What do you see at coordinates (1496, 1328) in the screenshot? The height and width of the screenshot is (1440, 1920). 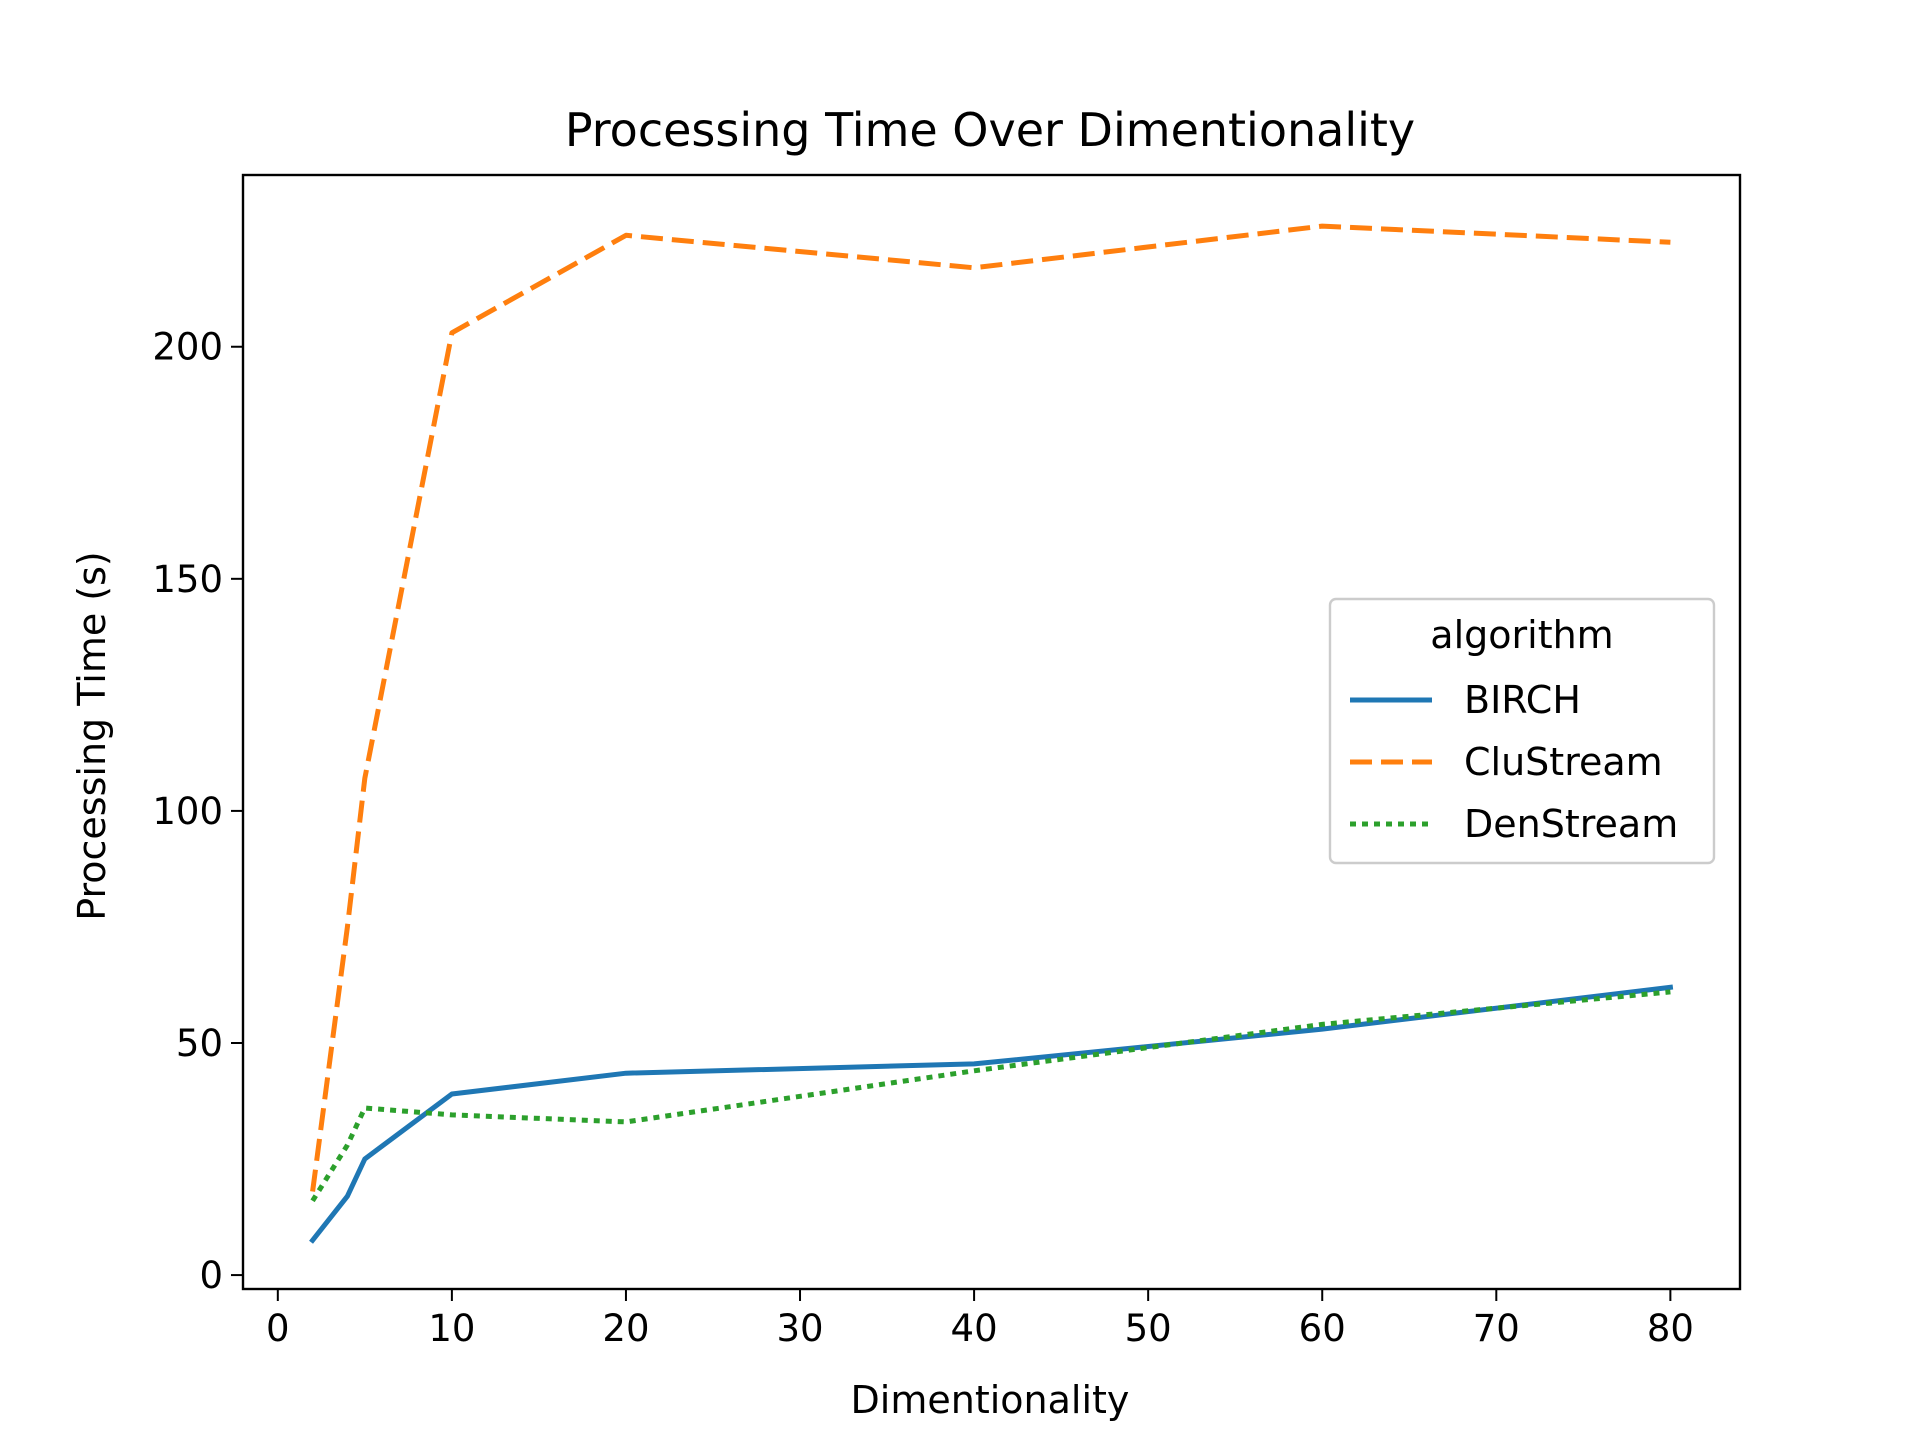 I see `x-tick-label: 70` at bounding box center [1496, 1328].